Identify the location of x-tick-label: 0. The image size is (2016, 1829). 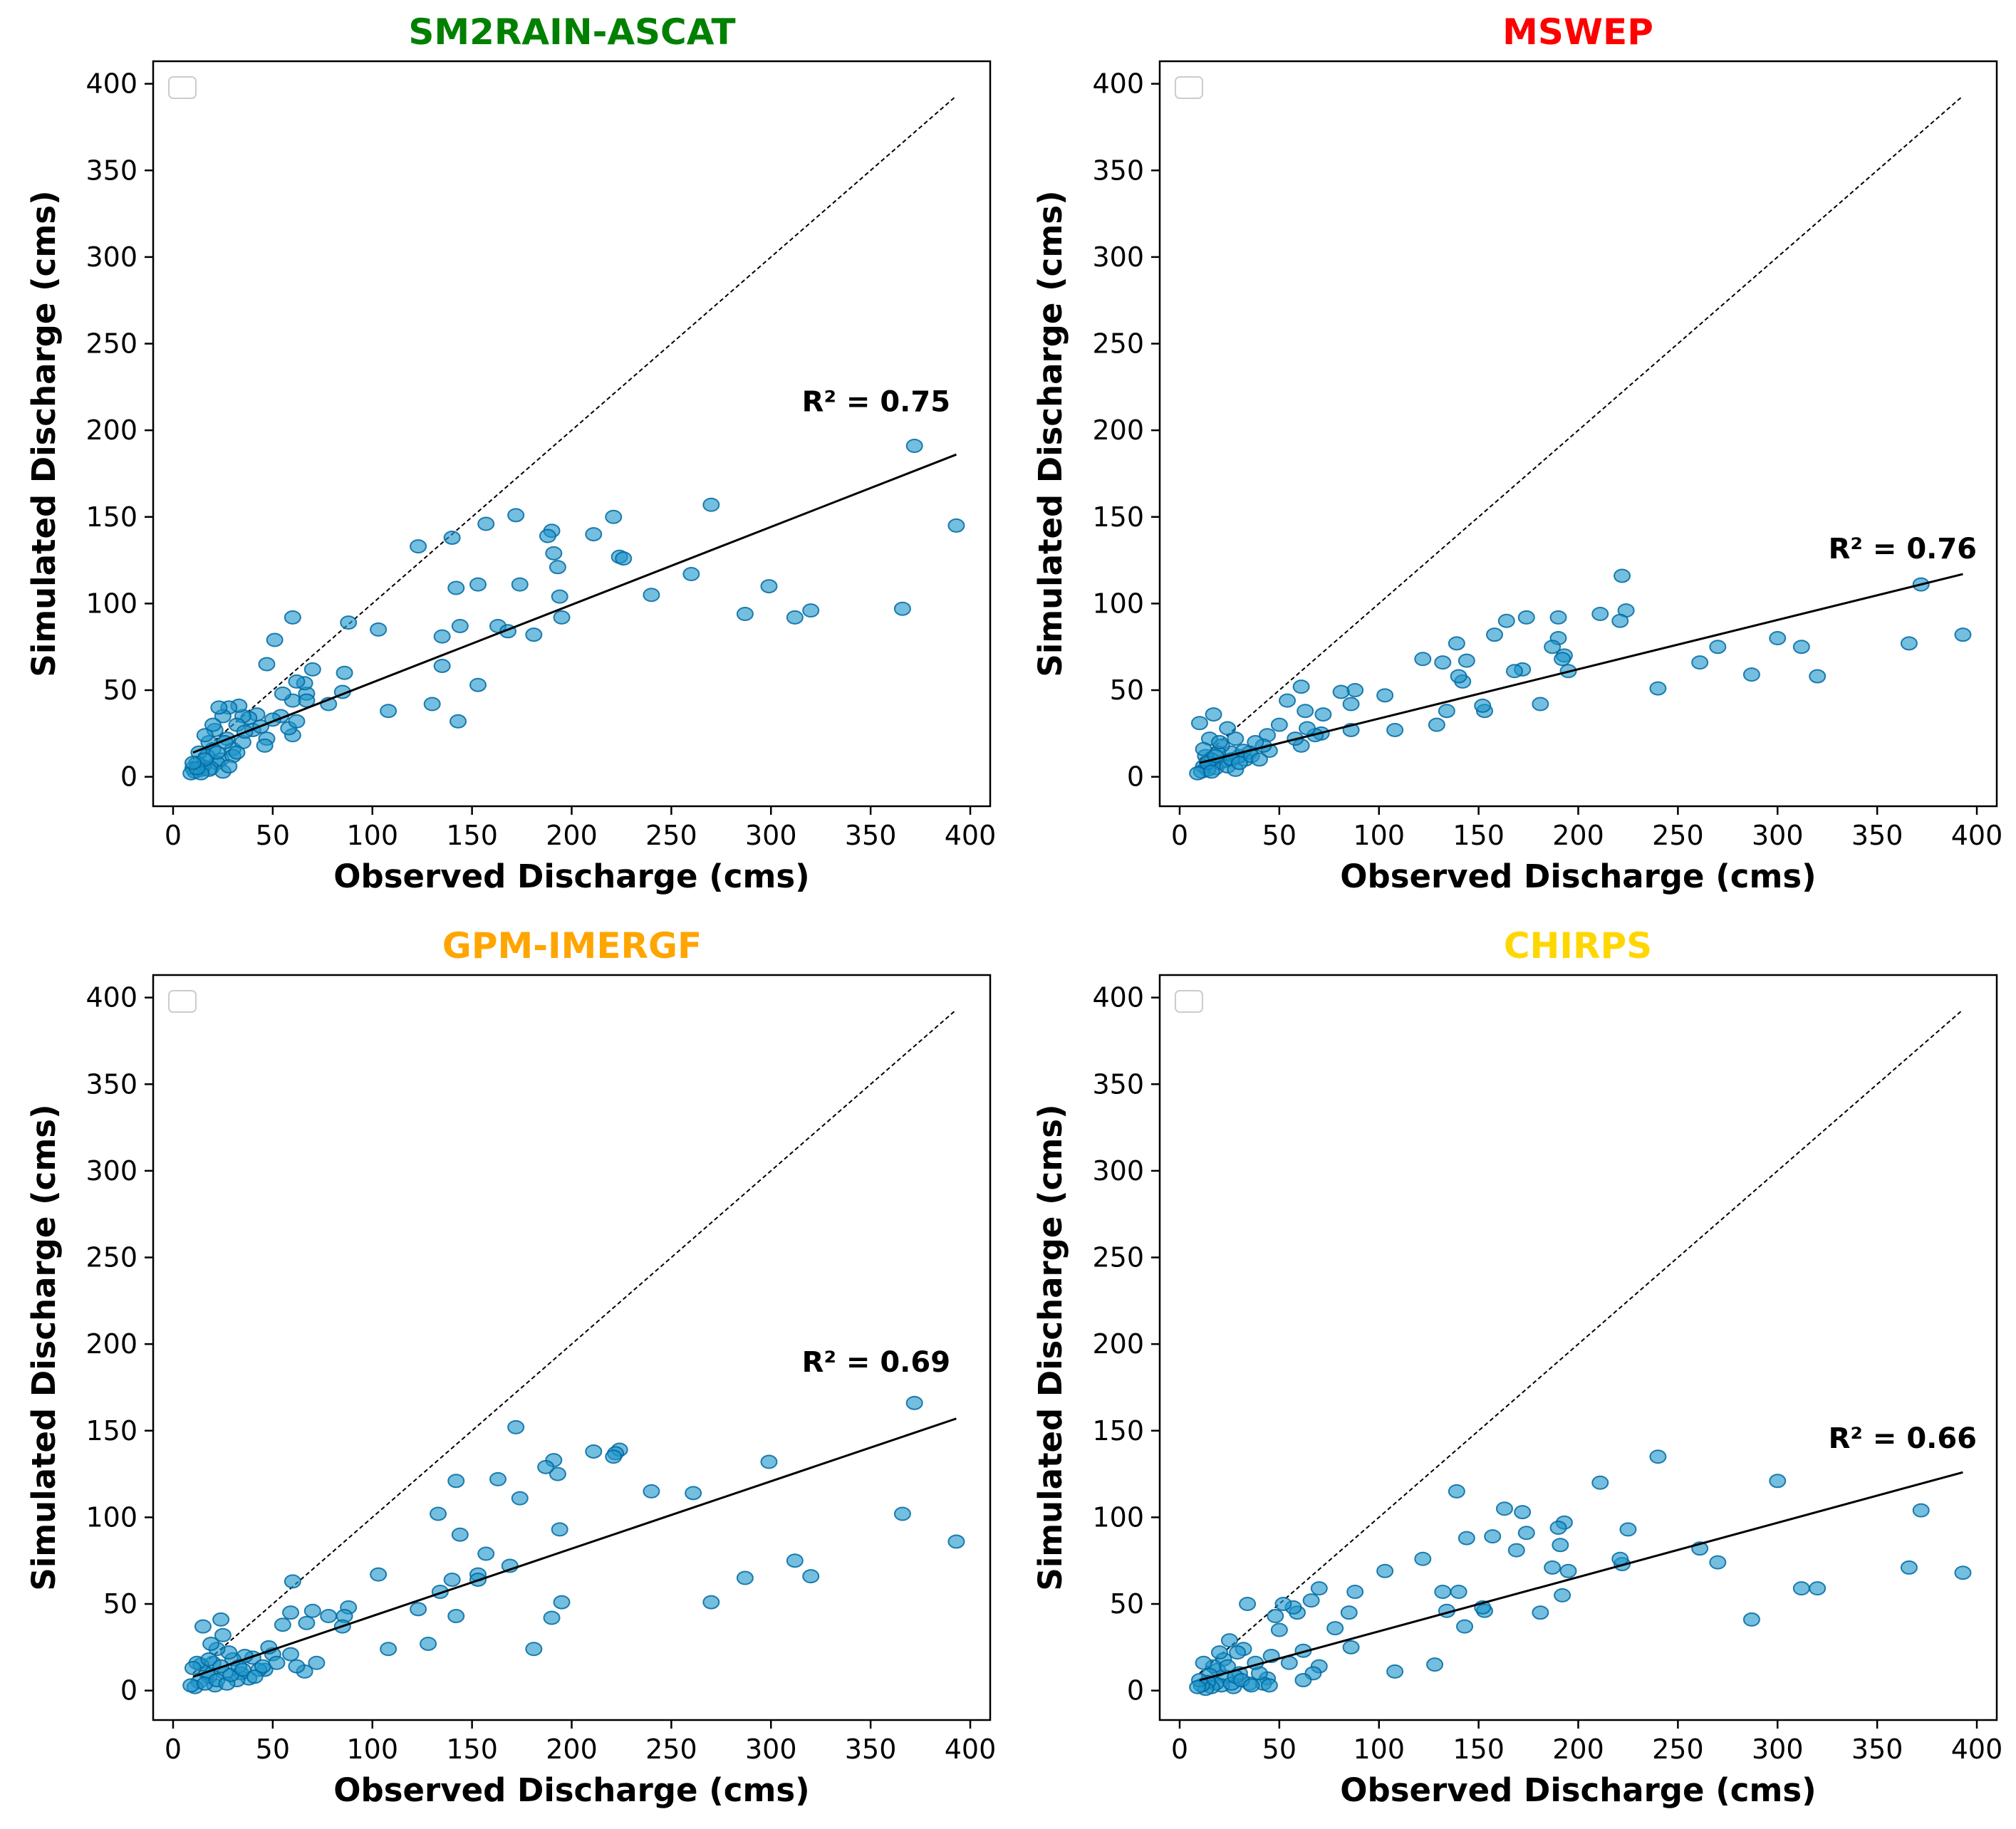
(173, 1750).